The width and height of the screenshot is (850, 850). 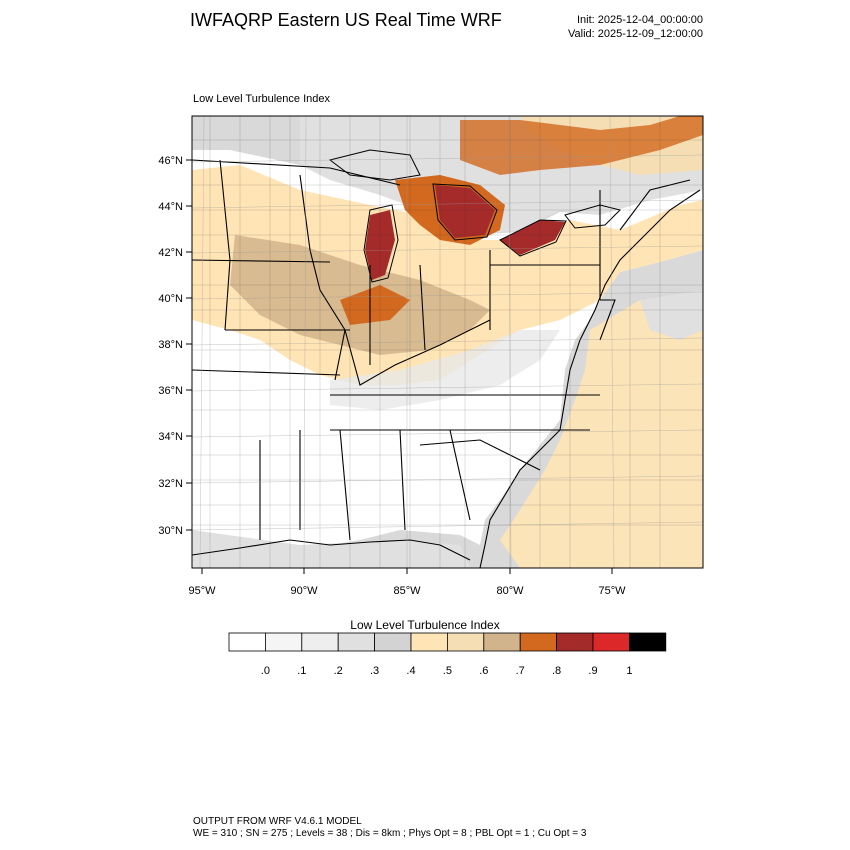 I want to click on plot-field-label: Low Level Turbulence Index, so click(x=261, y=99).